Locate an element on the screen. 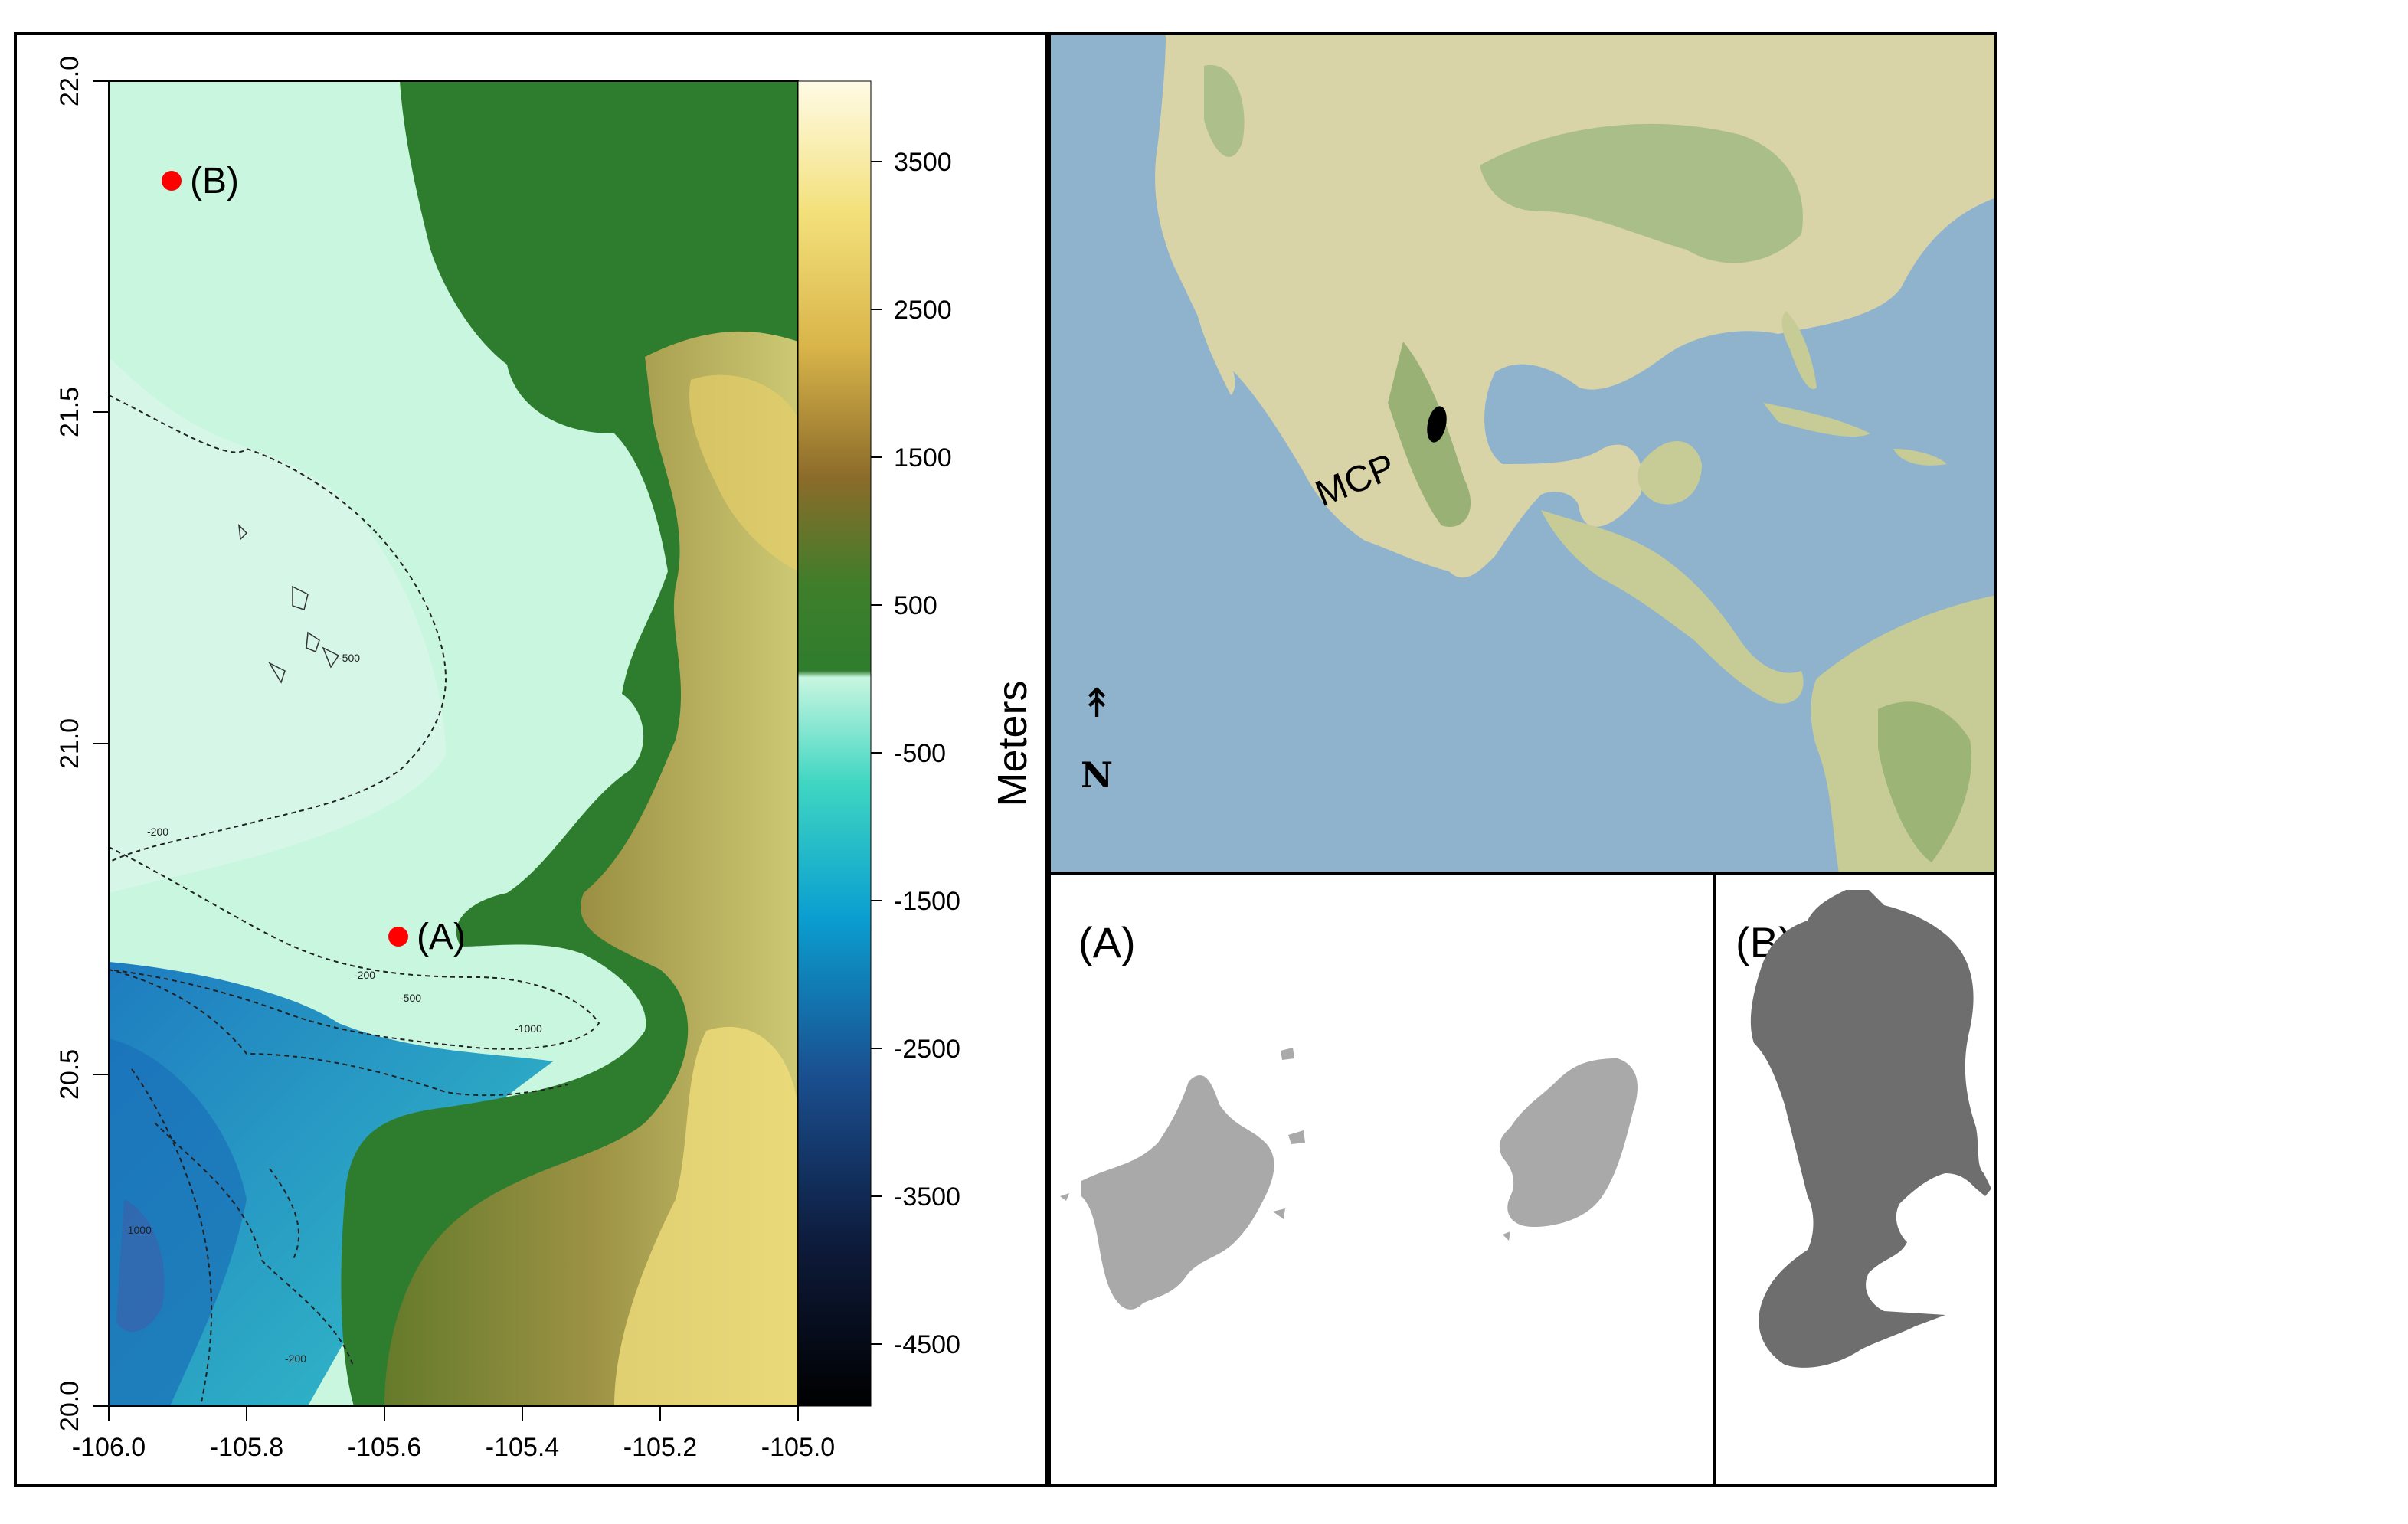 This screenshot has height=1524, width=2408. x-tick-label: -105.8 is located at coordinates (246, 1447).